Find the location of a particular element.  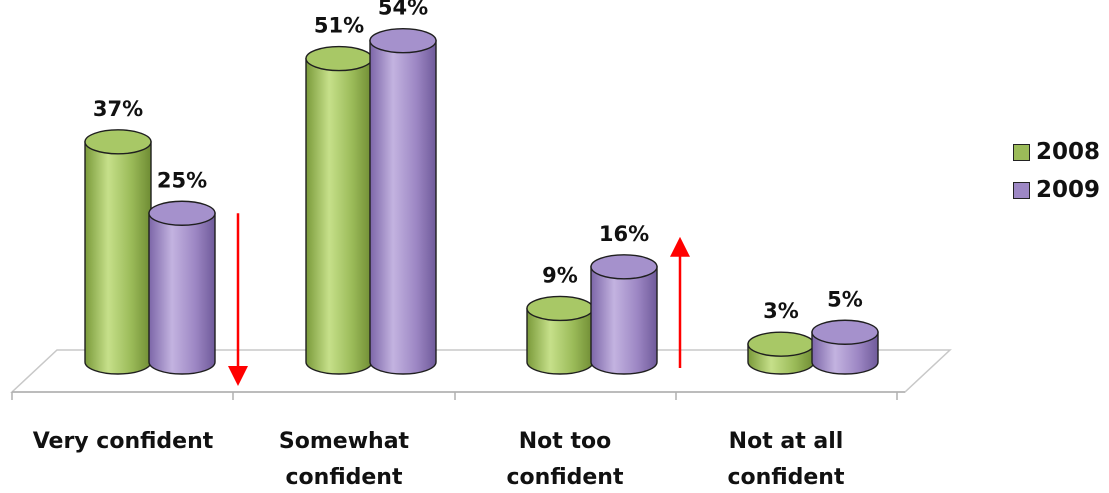

legend: 2008 2009 is located at coordinates (1056, 171).